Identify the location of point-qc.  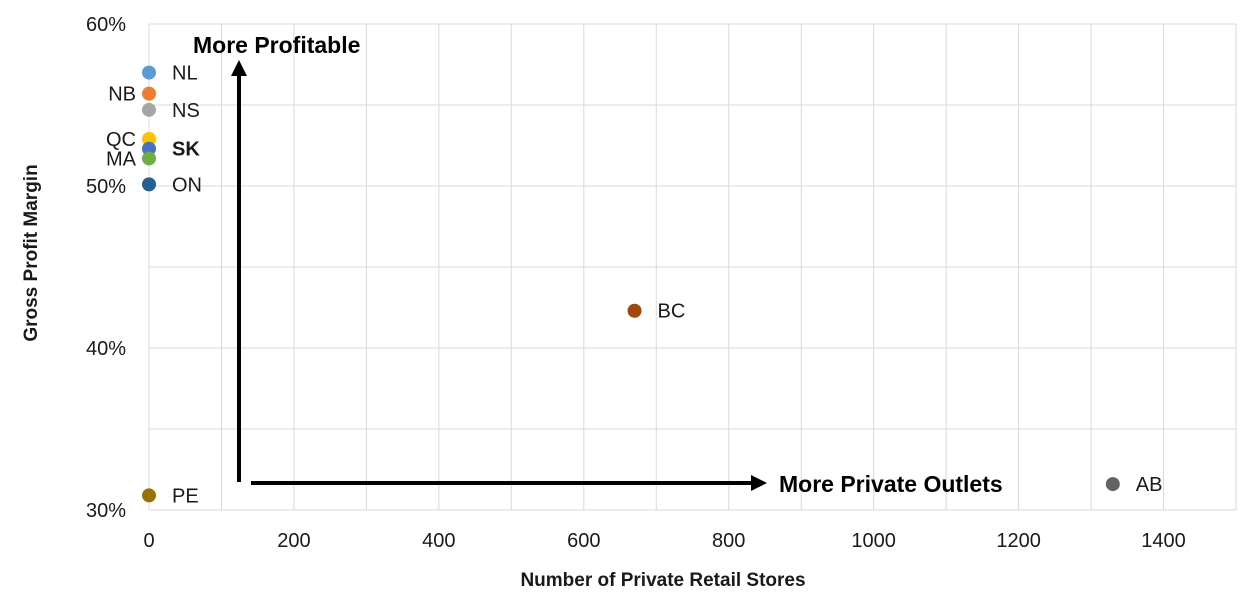
(149, 139).